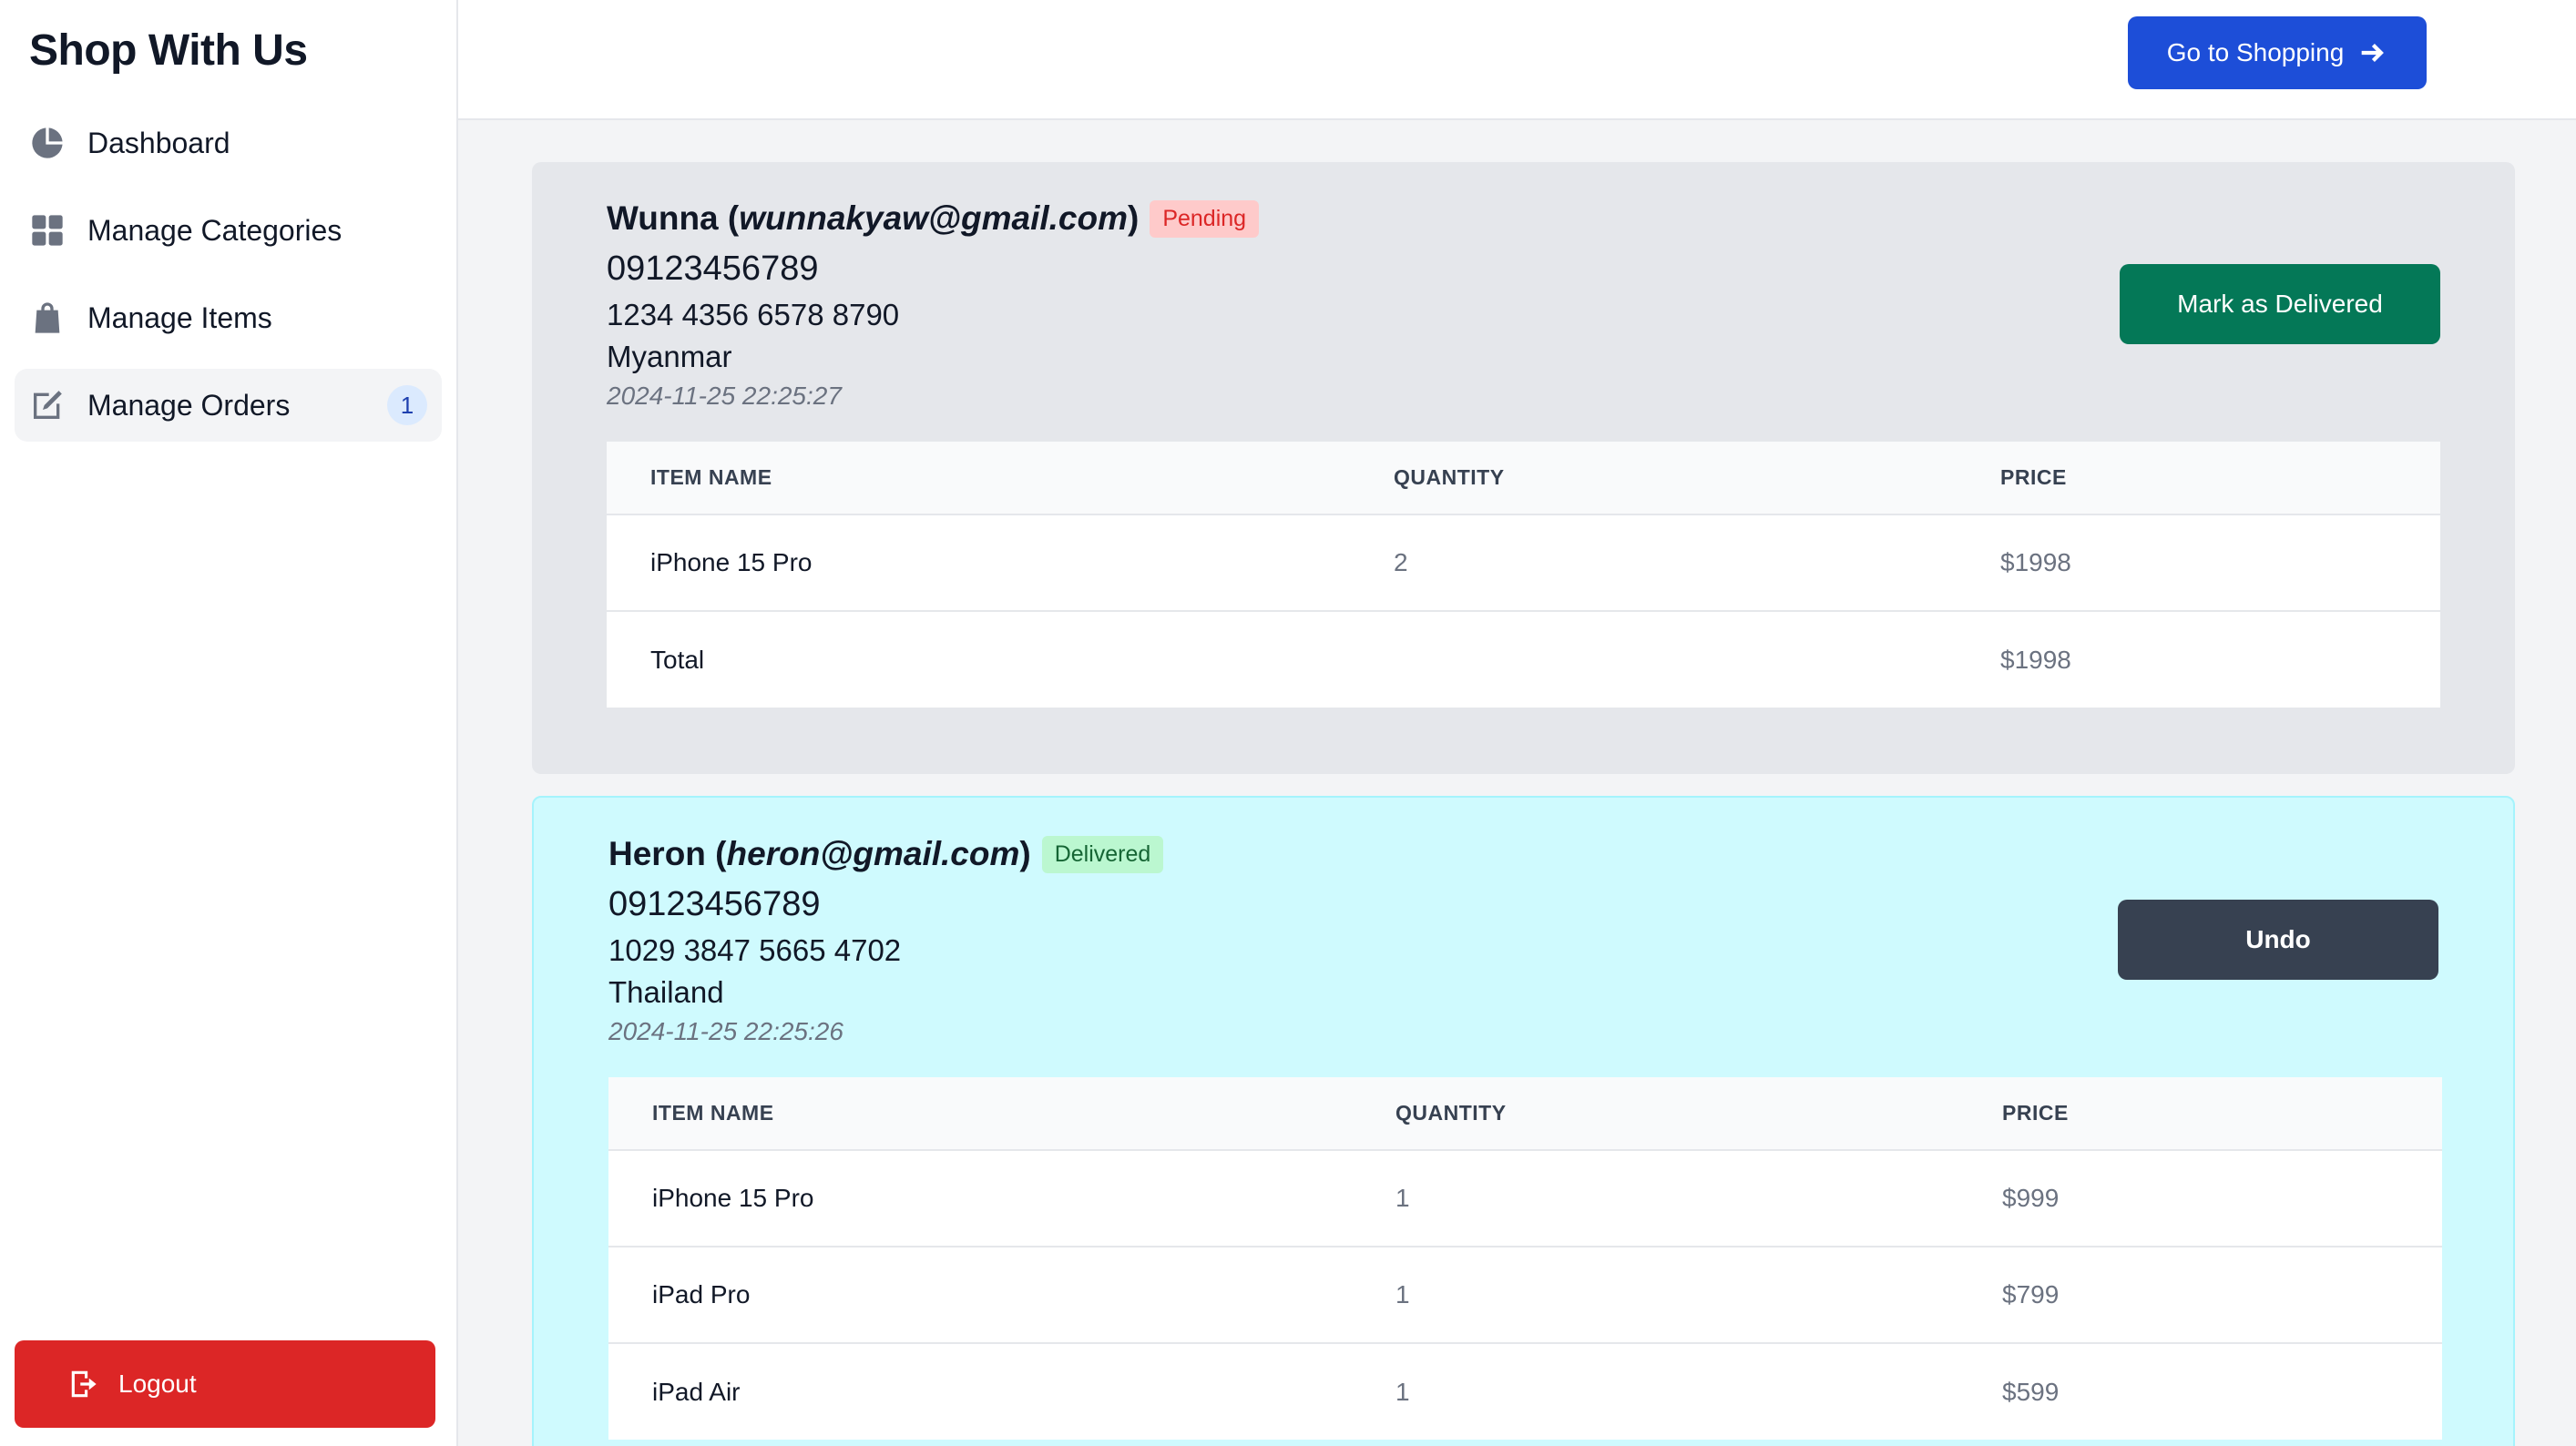 The height and width of the screenshot is (1446, 2576). What do you see at coordinates (214, 230) in the screenshot?
I see `sidebar-item-label: Manage Categories` at bounding box center [214, 230].